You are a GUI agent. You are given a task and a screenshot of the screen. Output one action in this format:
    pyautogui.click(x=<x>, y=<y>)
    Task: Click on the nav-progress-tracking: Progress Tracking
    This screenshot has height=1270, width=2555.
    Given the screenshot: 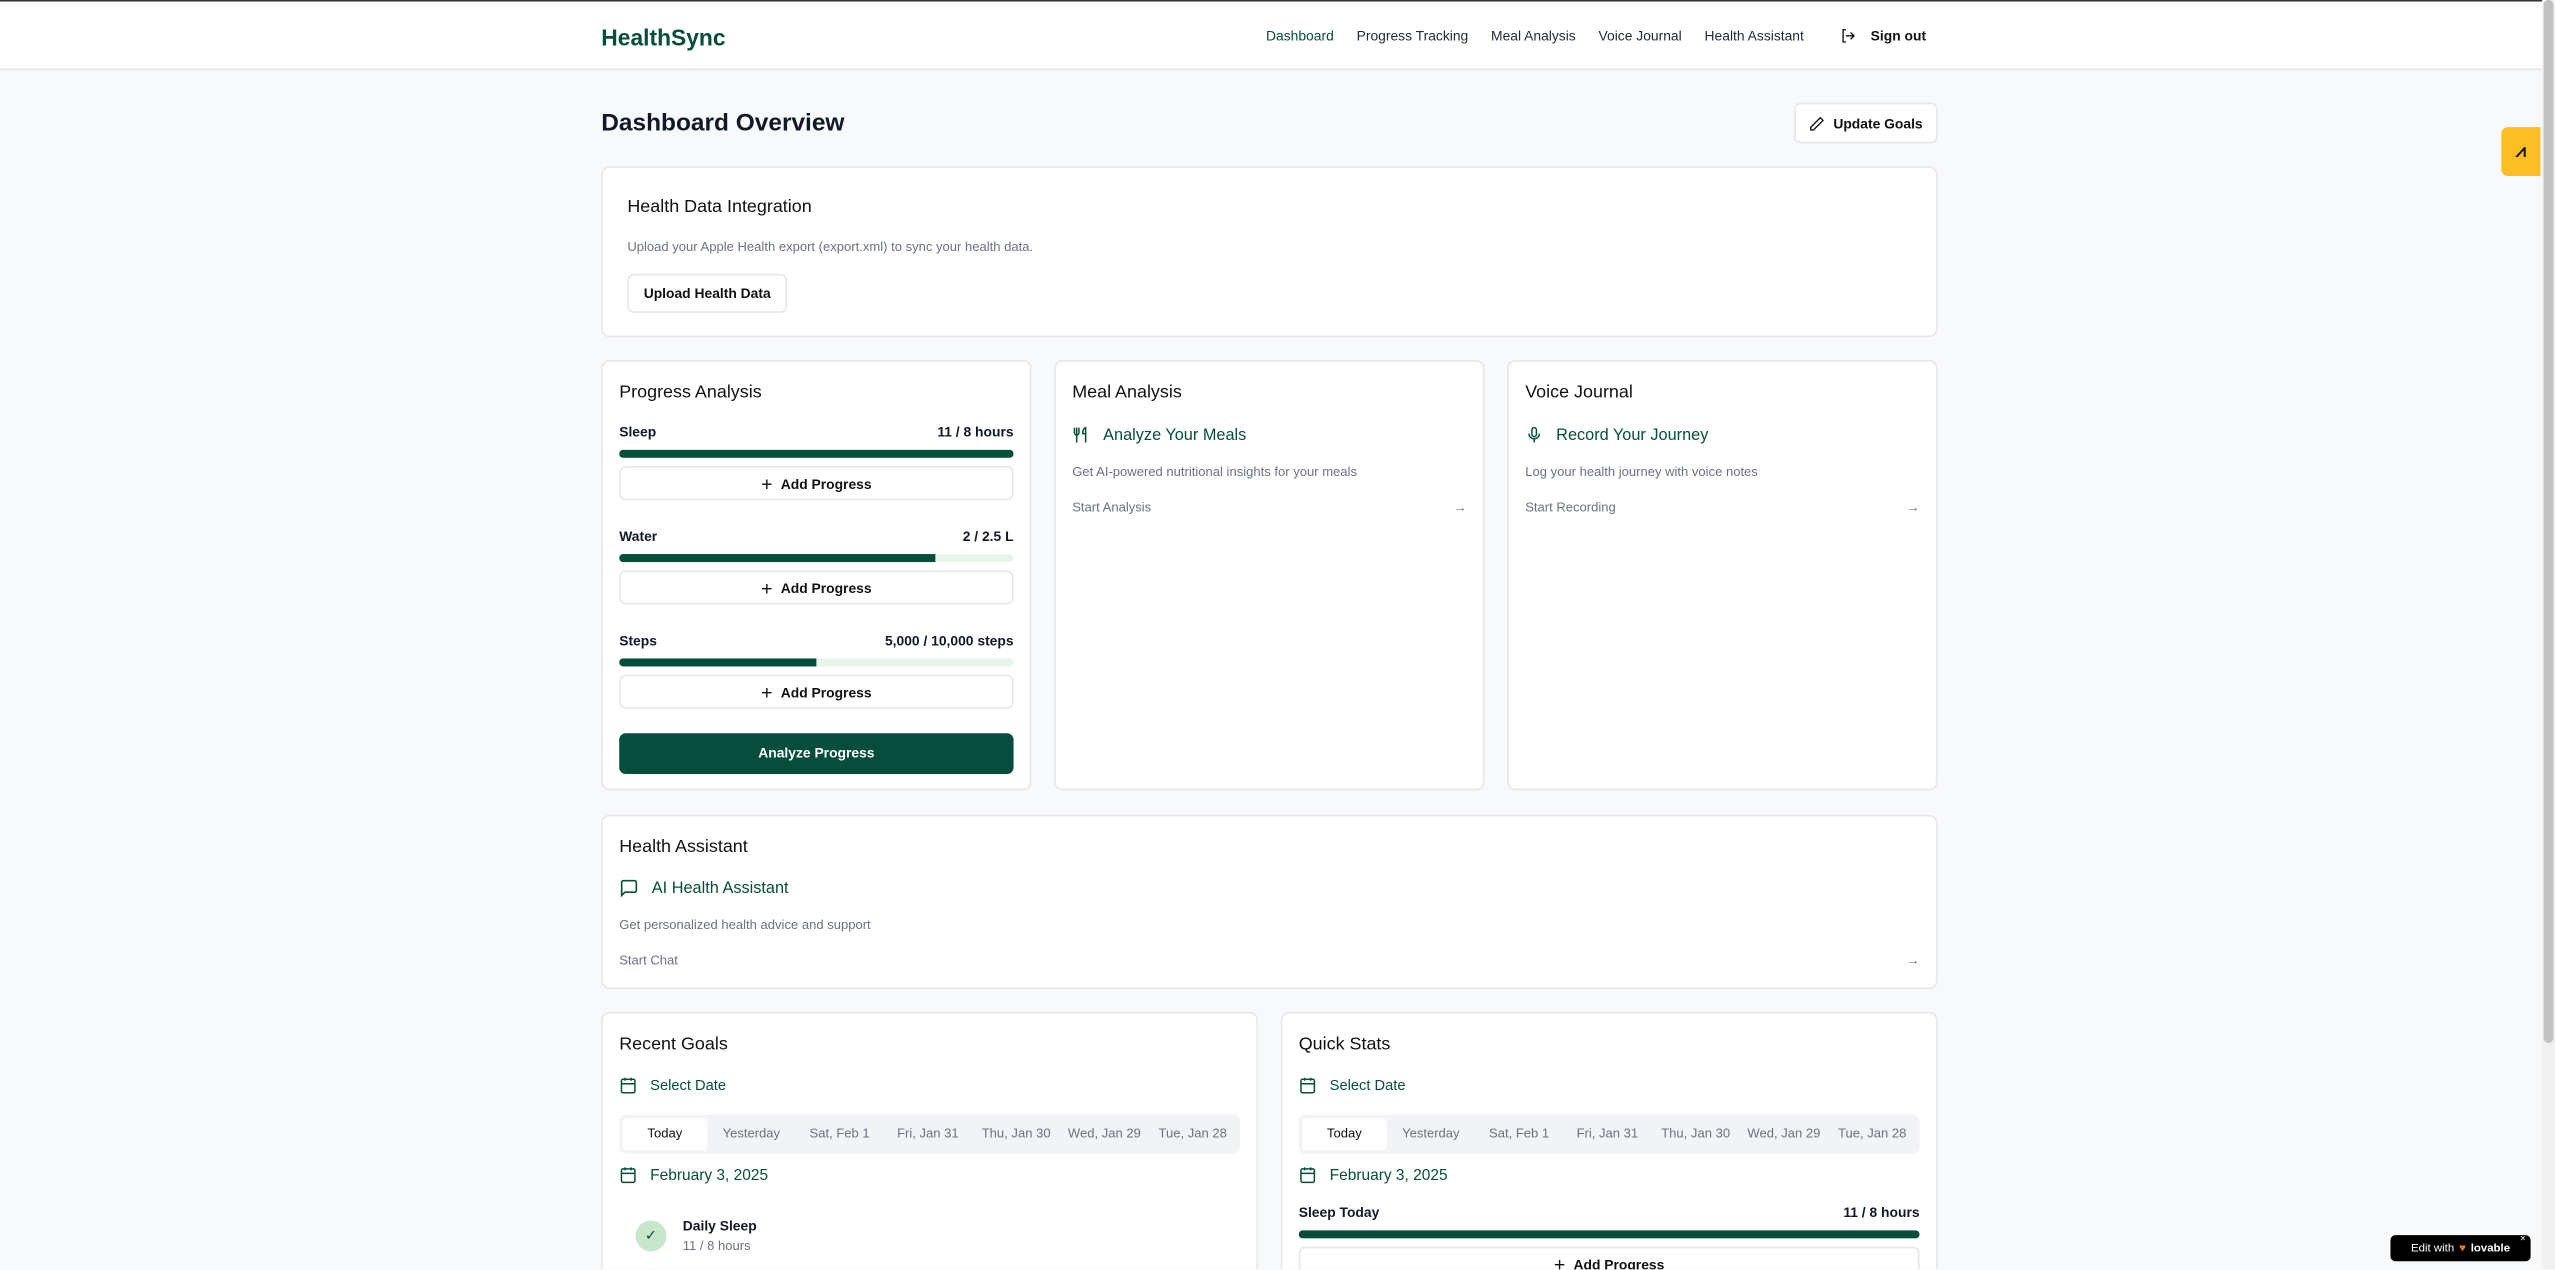 What is the action you would take?
    pyautogui.click(x=1412, y=35)
    